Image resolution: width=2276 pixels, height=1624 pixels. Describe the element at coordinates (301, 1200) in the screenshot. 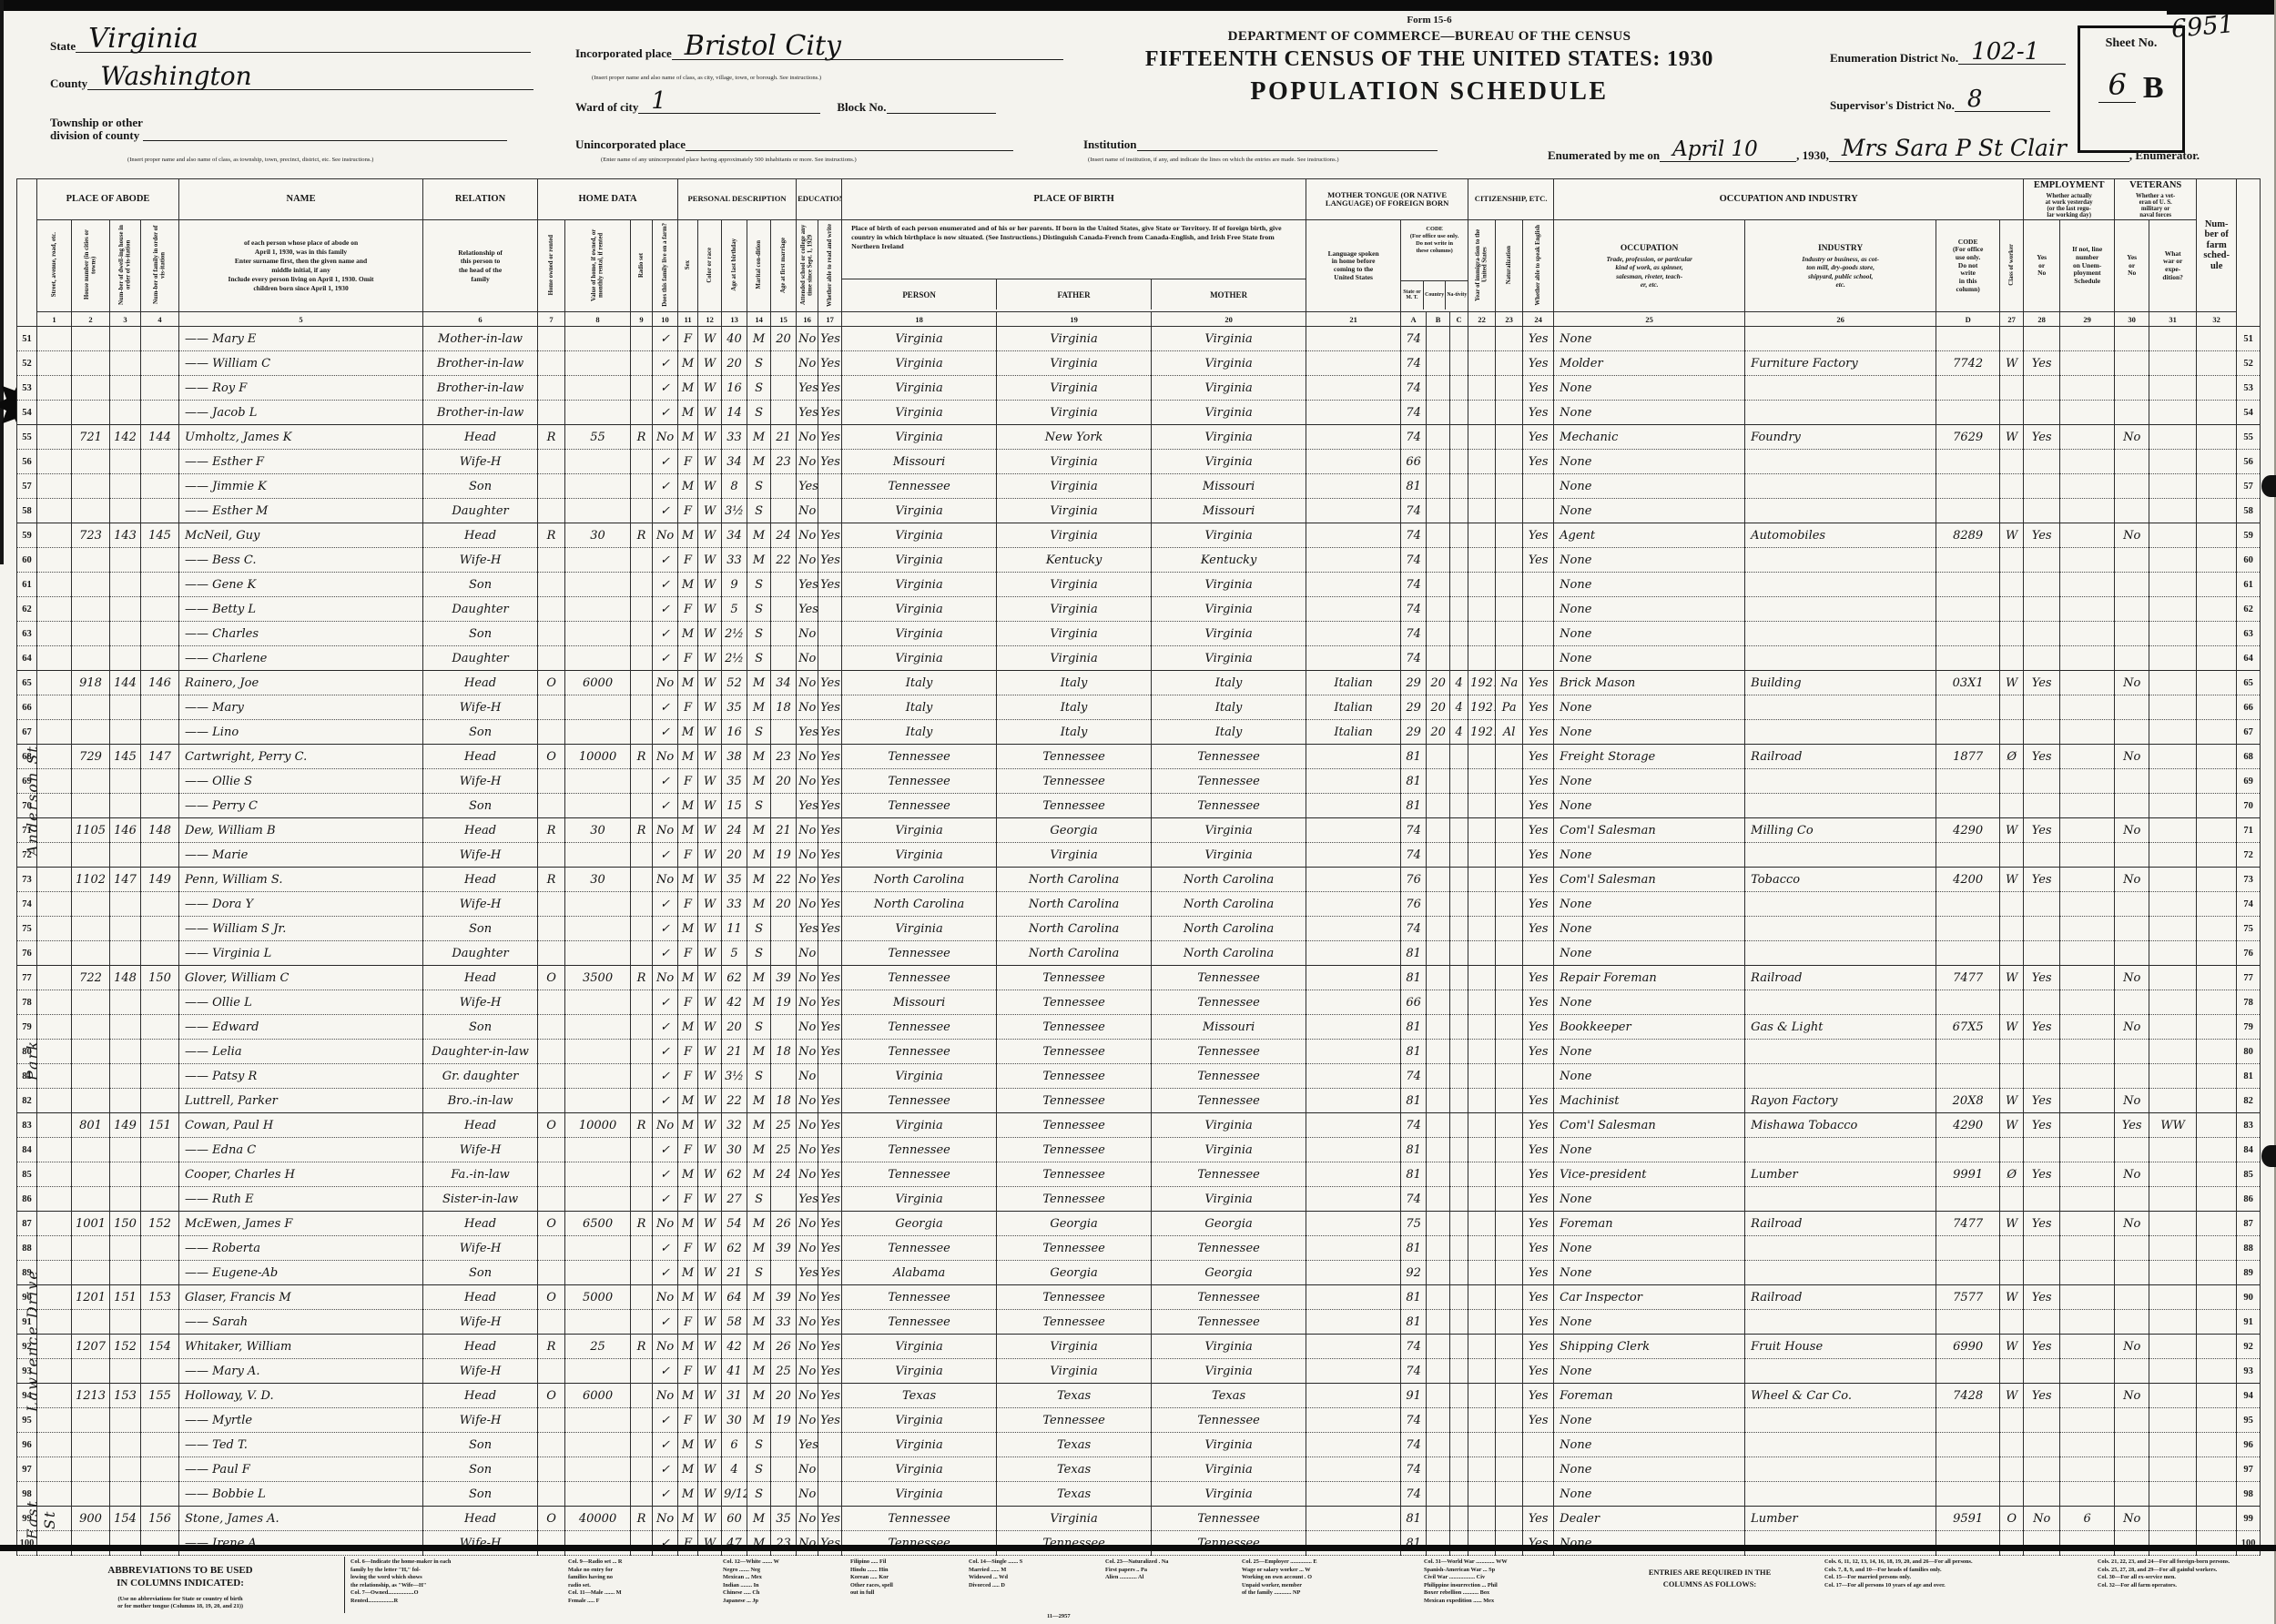

I see `cell-name: —— Ruth E` at that location.